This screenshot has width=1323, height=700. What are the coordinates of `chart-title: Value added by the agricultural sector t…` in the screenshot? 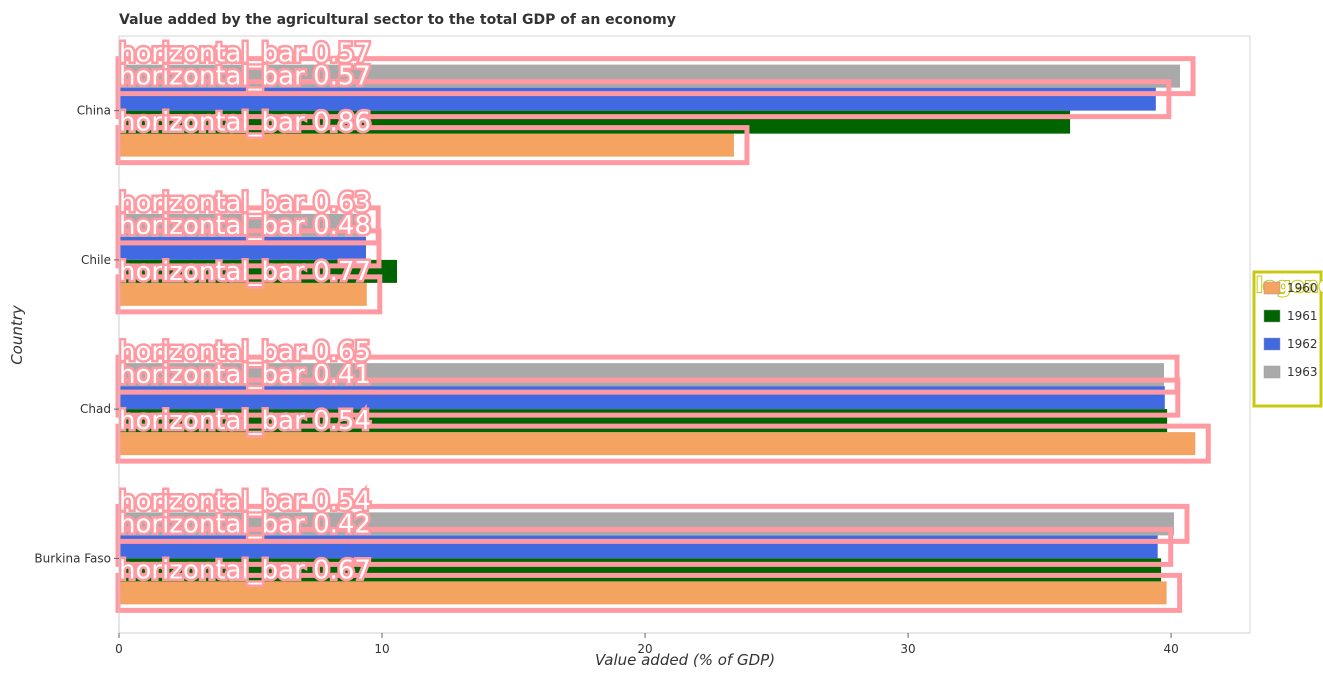 It's located at (397, 20).